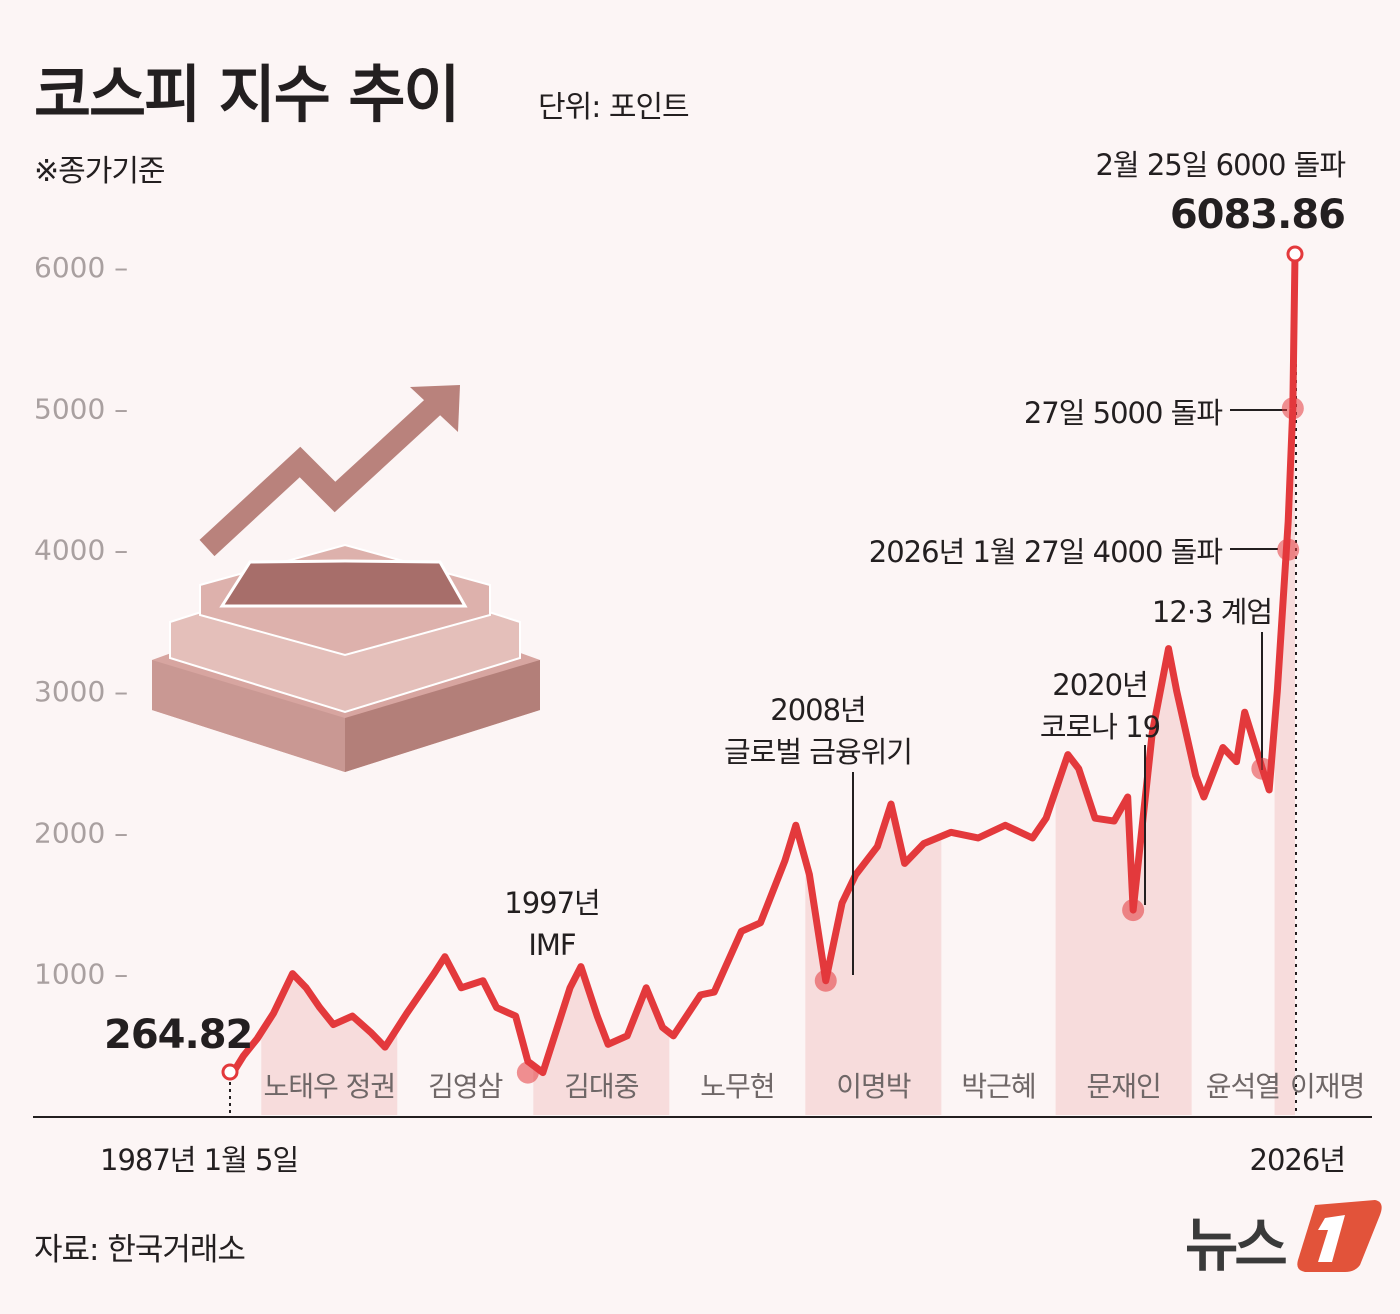 This screenshot has width=1400, height=1314. What do you see at coordinates (873, 1086) in the screenshot?
I see `term-label: 이명박` at bounding box center [873, 1086].